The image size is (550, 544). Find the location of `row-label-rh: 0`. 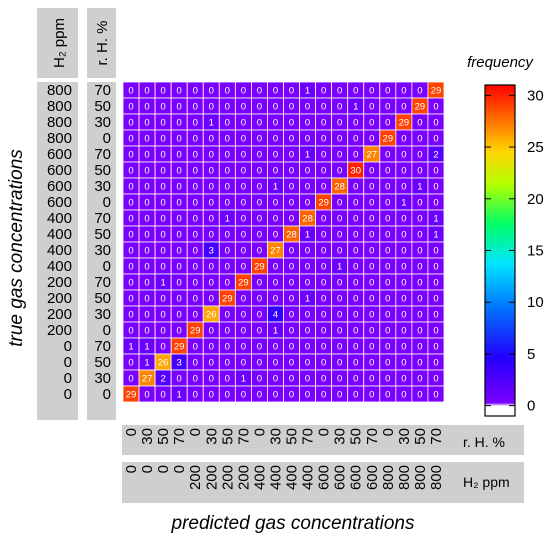

row-label-rh: 0 is located at coordinates (107, 202).